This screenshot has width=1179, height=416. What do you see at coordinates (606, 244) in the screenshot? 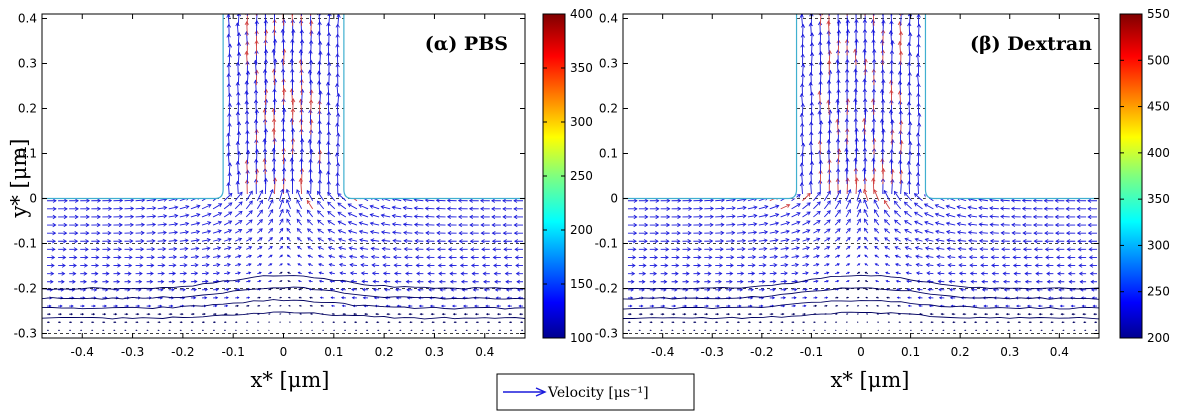
I see `y-tick-label: -0.1` at bounding box center [606, 244].